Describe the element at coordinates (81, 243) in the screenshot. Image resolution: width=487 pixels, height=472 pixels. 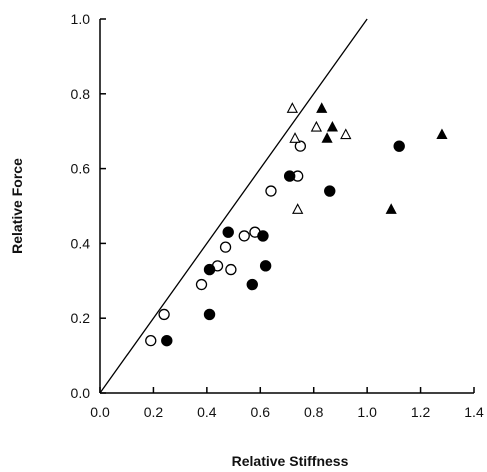
I see `y-tick-label: 0.4` at that location.